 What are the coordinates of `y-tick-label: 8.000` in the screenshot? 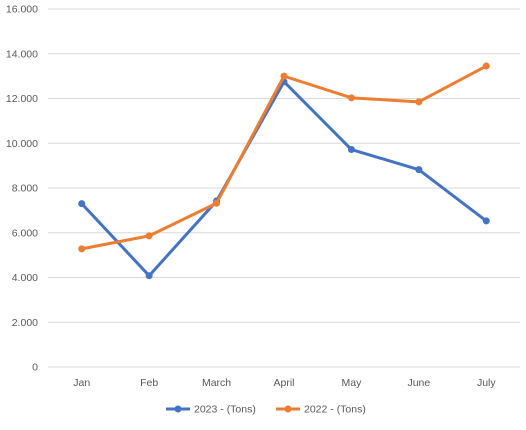 It's located at (25, 189).